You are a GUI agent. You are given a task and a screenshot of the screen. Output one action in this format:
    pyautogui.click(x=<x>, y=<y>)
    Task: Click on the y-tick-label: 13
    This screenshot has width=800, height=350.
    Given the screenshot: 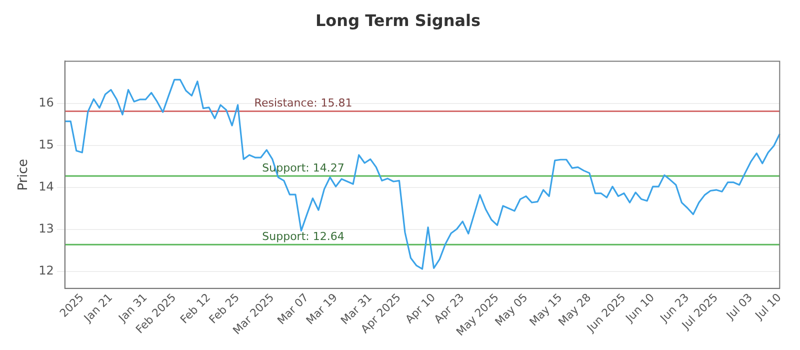 What is the action you would take?
    pyautogui.click(x=46, y=229)
    